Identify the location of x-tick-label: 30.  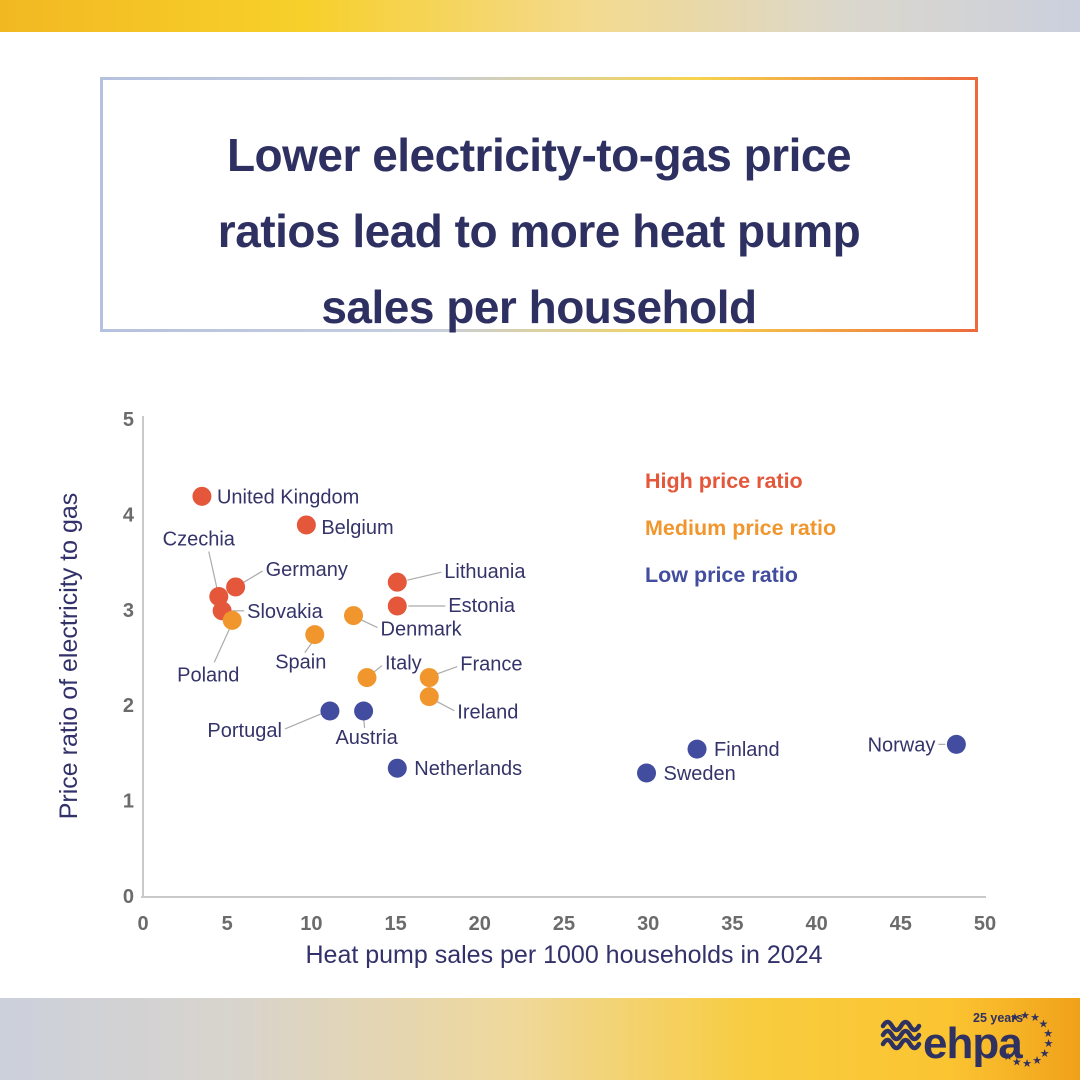
(648, 924).